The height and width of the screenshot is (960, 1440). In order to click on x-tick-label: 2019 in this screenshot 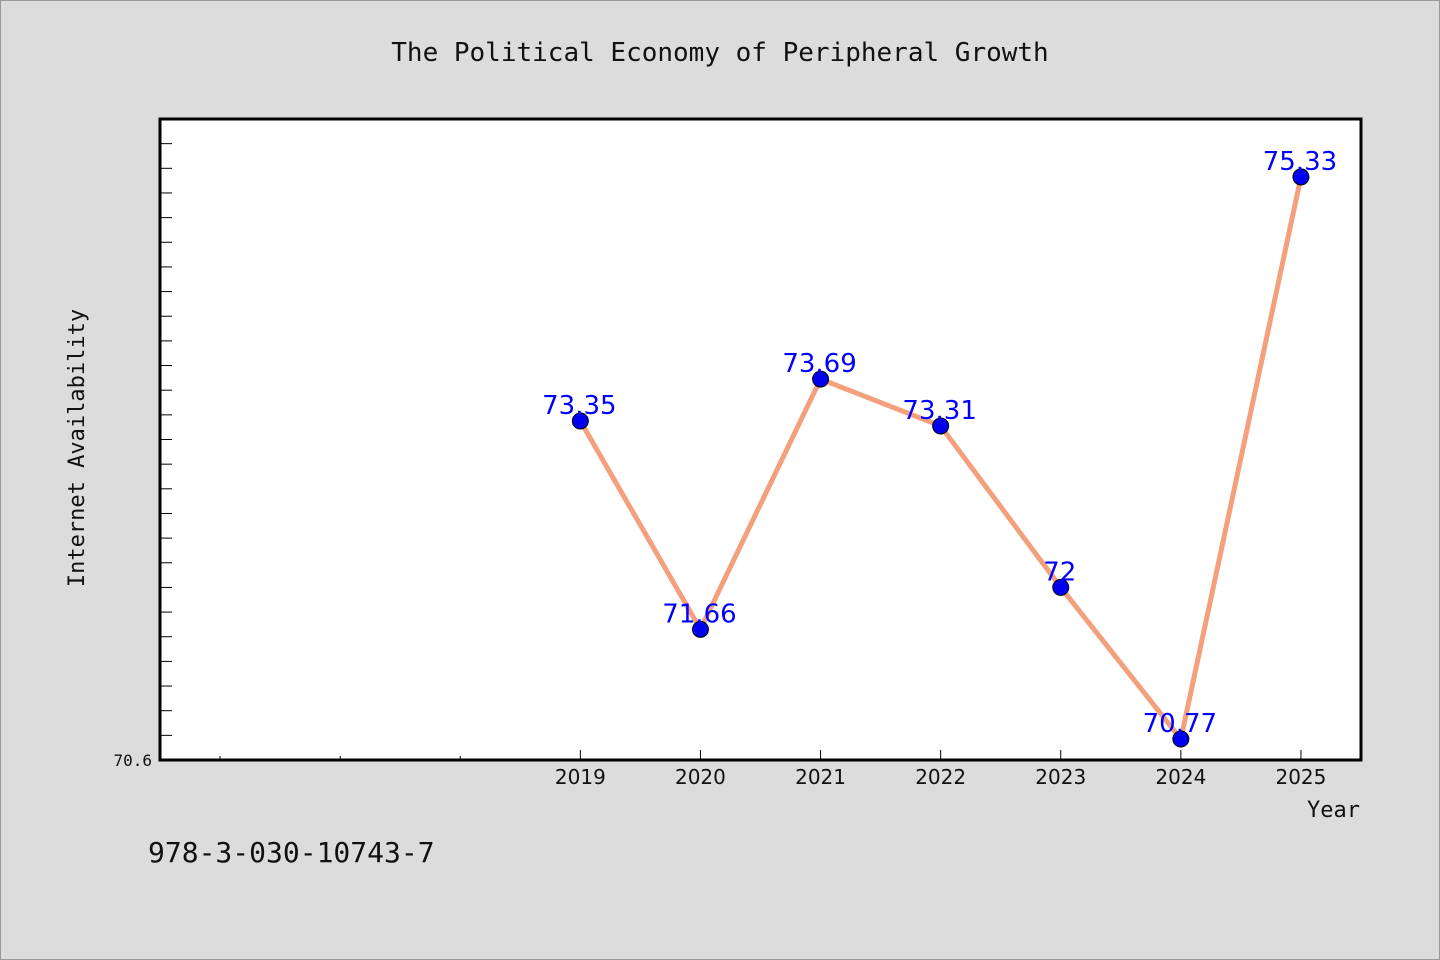, I will do `click(580, 777)`.